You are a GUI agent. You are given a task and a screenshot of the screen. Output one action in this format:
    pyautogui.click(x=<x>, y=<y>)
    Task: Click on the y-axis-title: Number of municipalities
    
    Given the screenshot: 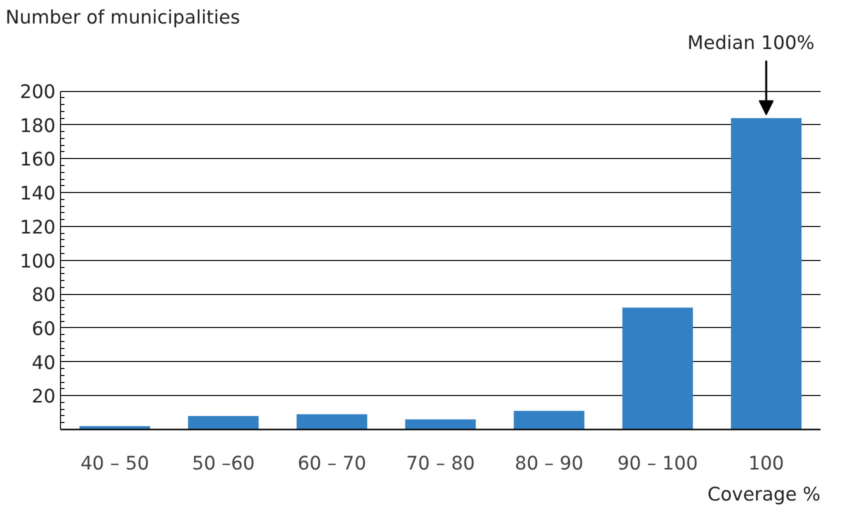 What is the action you would take?
    pyautogui.click(x=123, y=18)
    